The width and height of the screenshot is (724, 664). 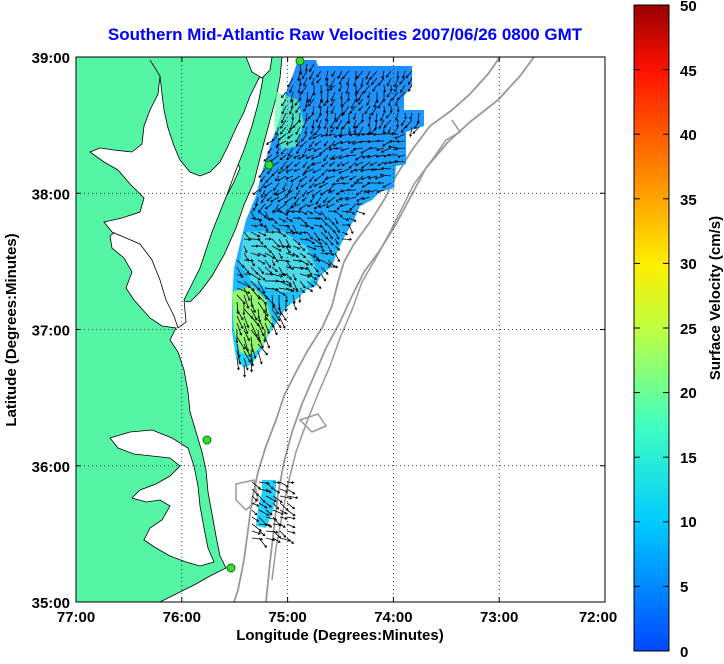 What do you see at coordinates (651, 328) in the screenshot?
I see `colorbar-ticks` at bounding box center [651, 328].